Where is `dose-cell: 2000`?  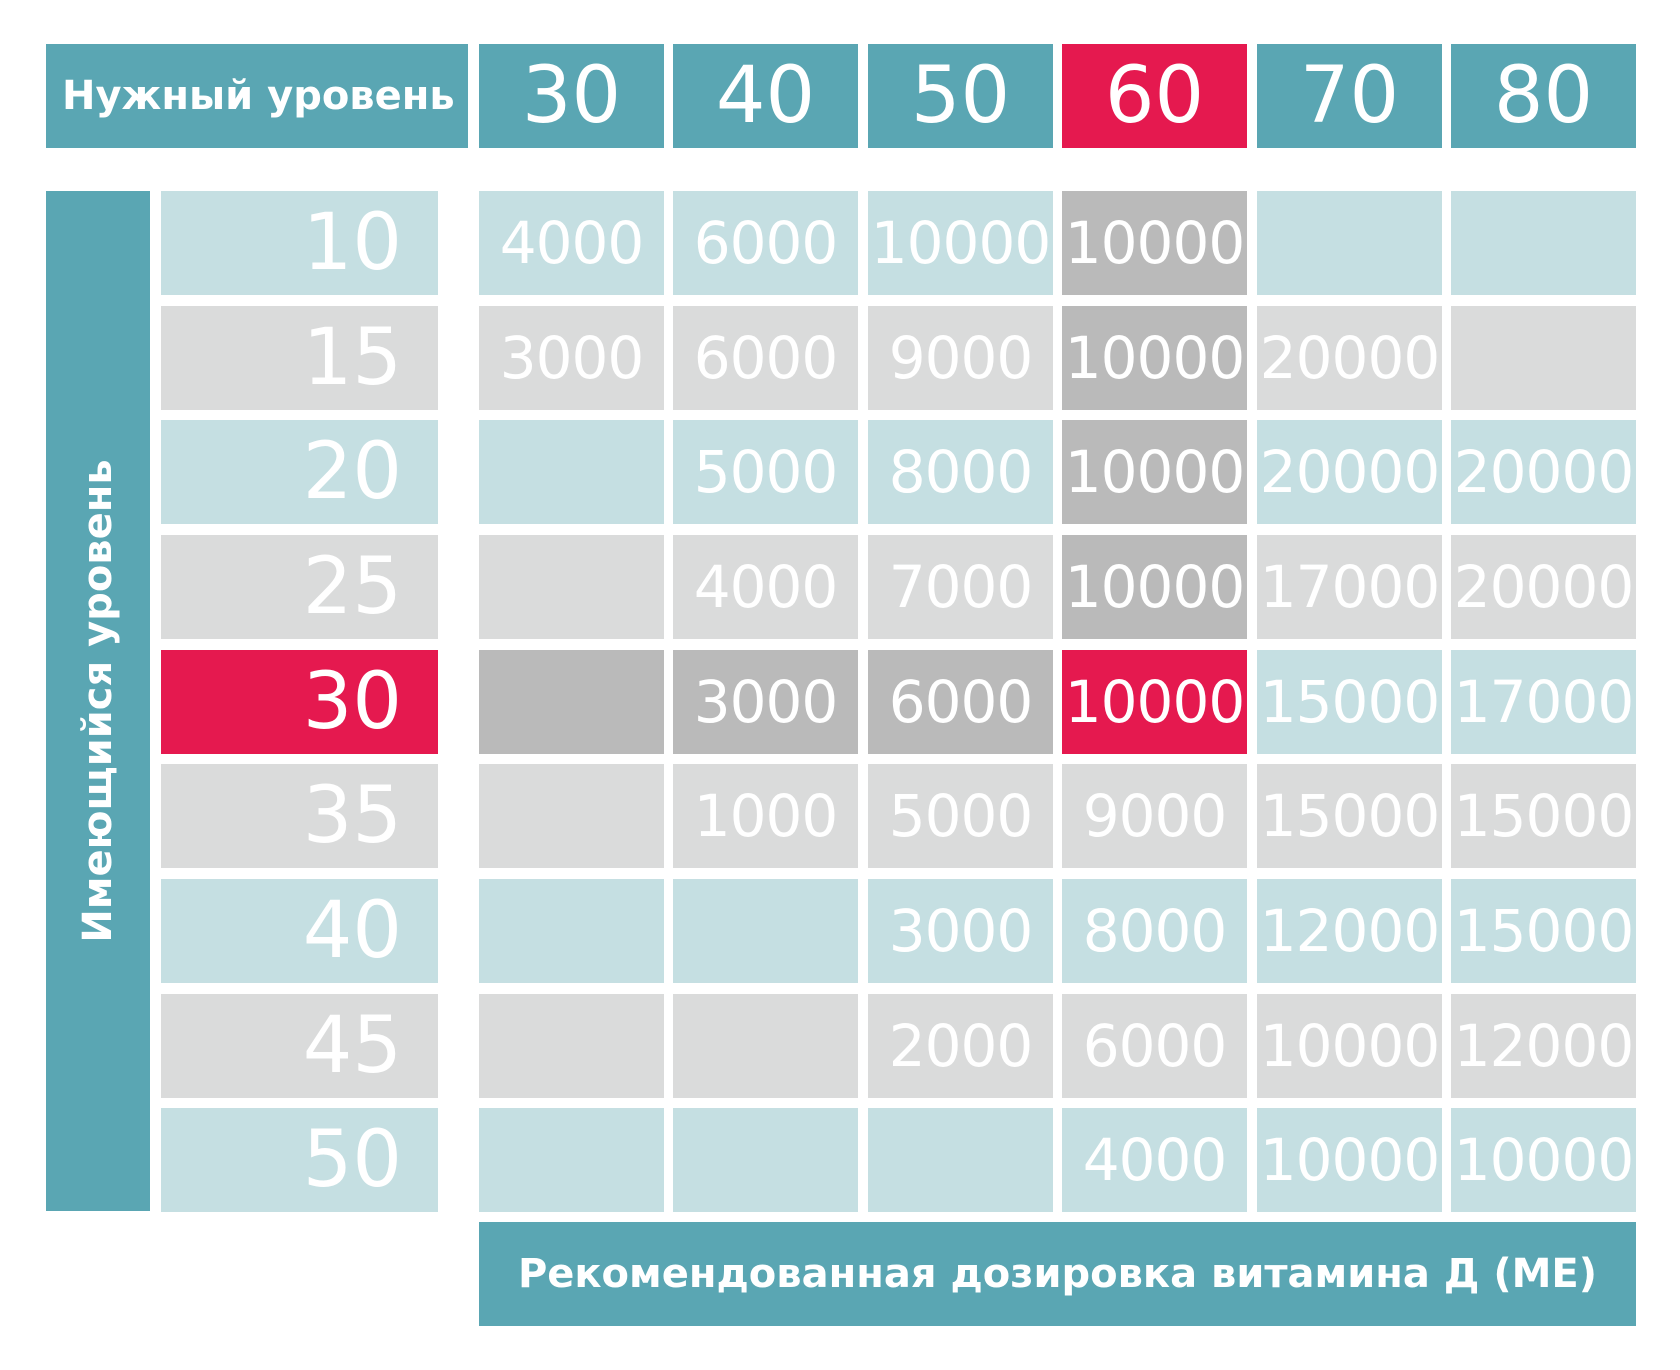
dose-cell: 2000 is located at coordinates (960, 1046).